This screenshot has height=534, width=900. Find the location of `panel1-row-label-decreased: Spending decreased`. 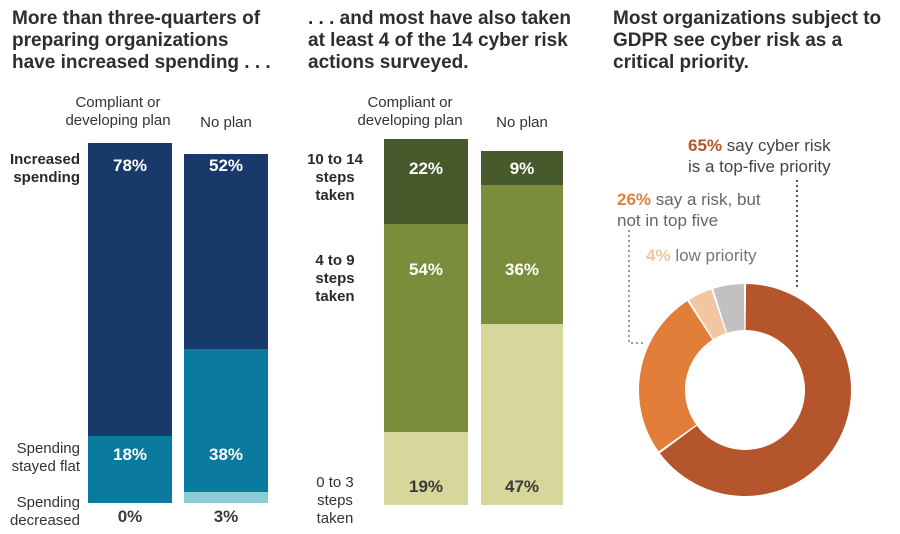

panel1-row-label-decreased: Spending decreased is located at coordinates (40, 512).